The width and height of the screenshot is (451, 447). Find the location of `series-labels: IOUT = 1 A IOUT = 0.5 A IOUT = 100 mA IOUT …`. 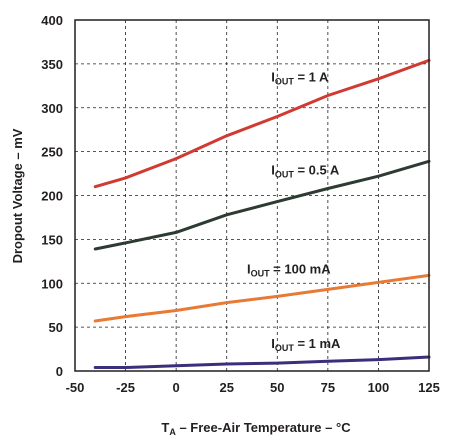

series-labels: IOUT = 1 A IOUT = 0.5 A IOUT = 100 mA IOUT … is located at coordinates (294, 211).